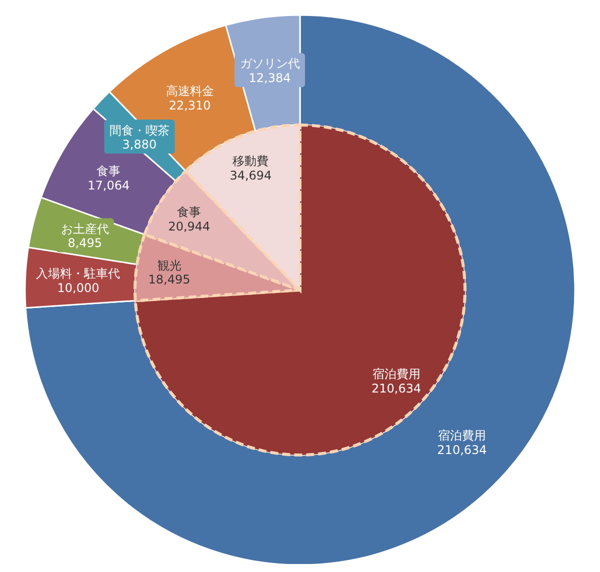  Describe the element at coordinates (78, 273) in the screenshot. I see `slice-label: 入場料・駐車代` at that location.